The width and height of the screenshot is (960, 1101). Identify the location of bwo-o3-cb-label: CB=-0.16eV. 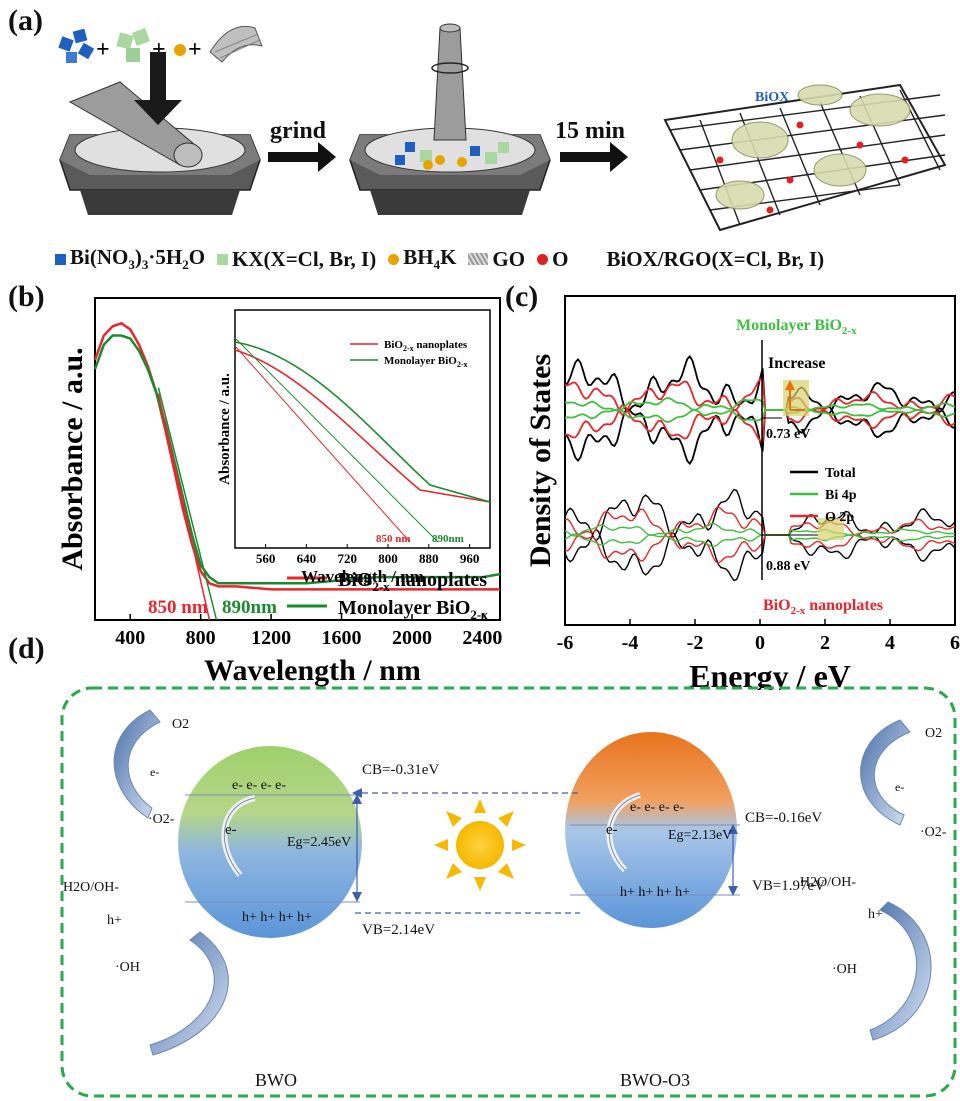
(784, 818).